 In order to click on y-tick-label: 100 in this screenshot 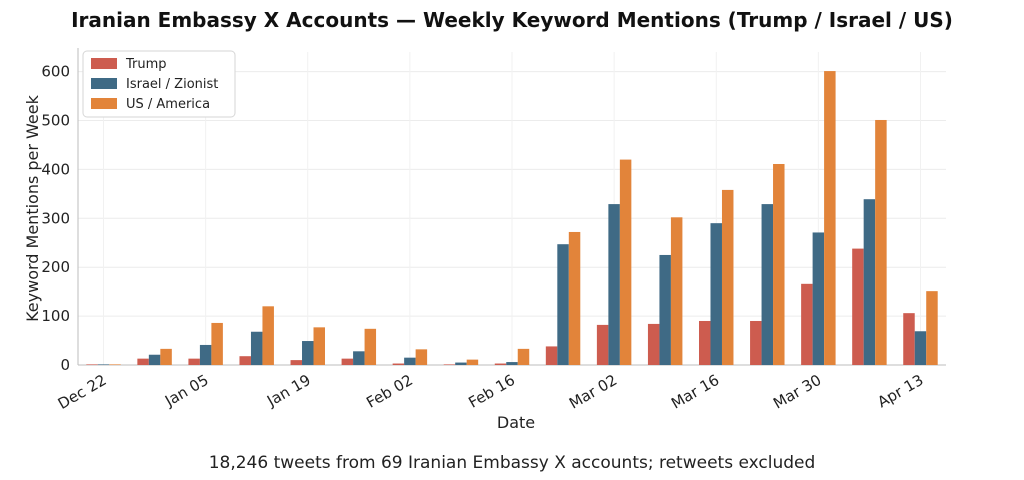, I will do `click(55, 316)`.